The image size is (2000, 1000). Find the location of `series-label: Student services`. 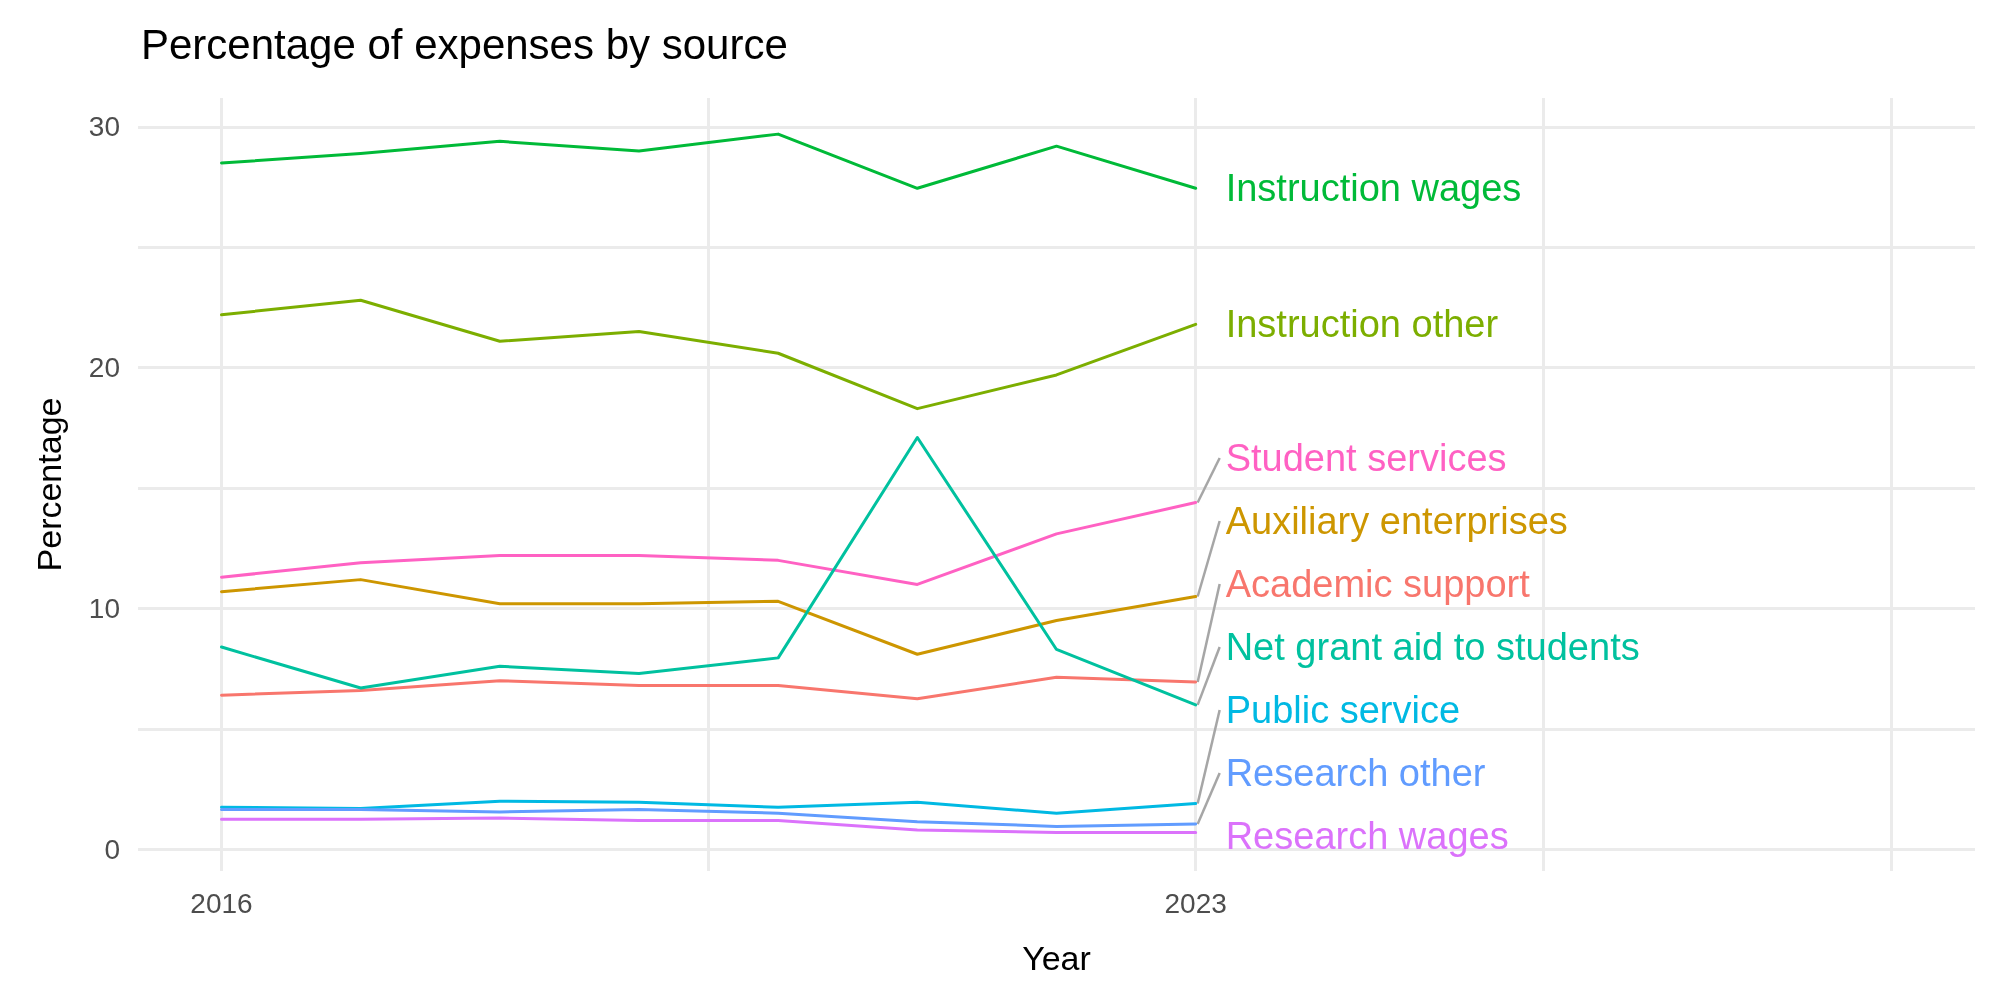

series-label: Student services is located at coordinates (1366, 458).